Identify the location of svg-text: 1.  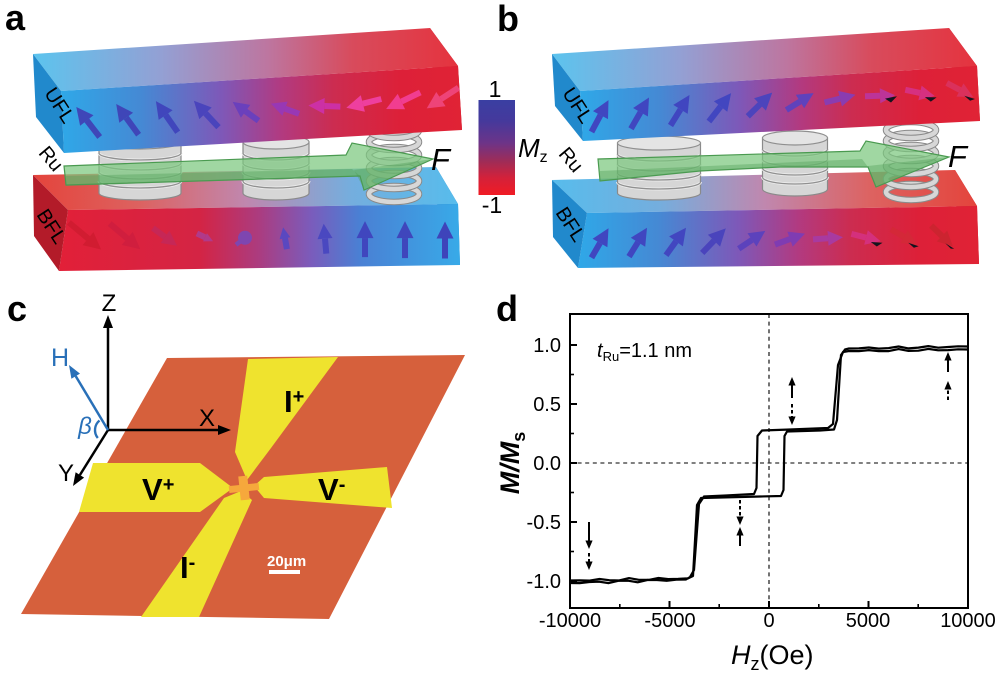
(495, 89).